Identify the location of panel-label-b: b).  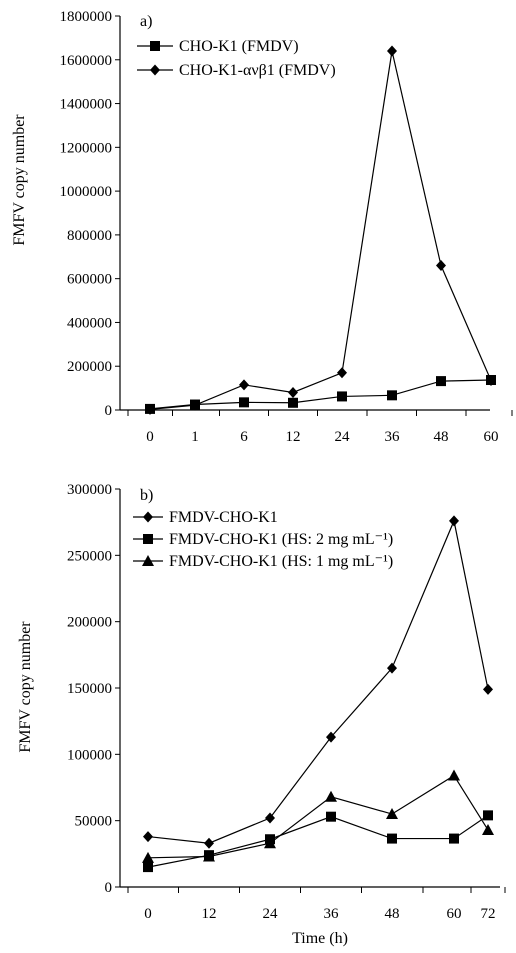
(146, 495).